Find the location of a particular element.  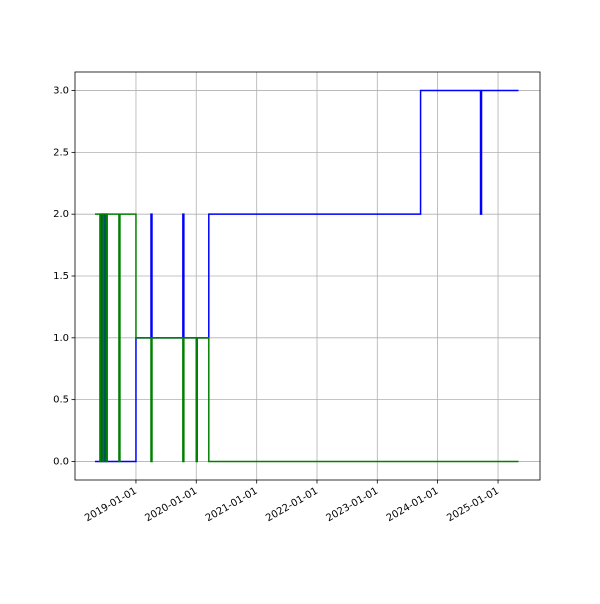

y-tick-label: 3.0 is located at coordinates (61, 91).